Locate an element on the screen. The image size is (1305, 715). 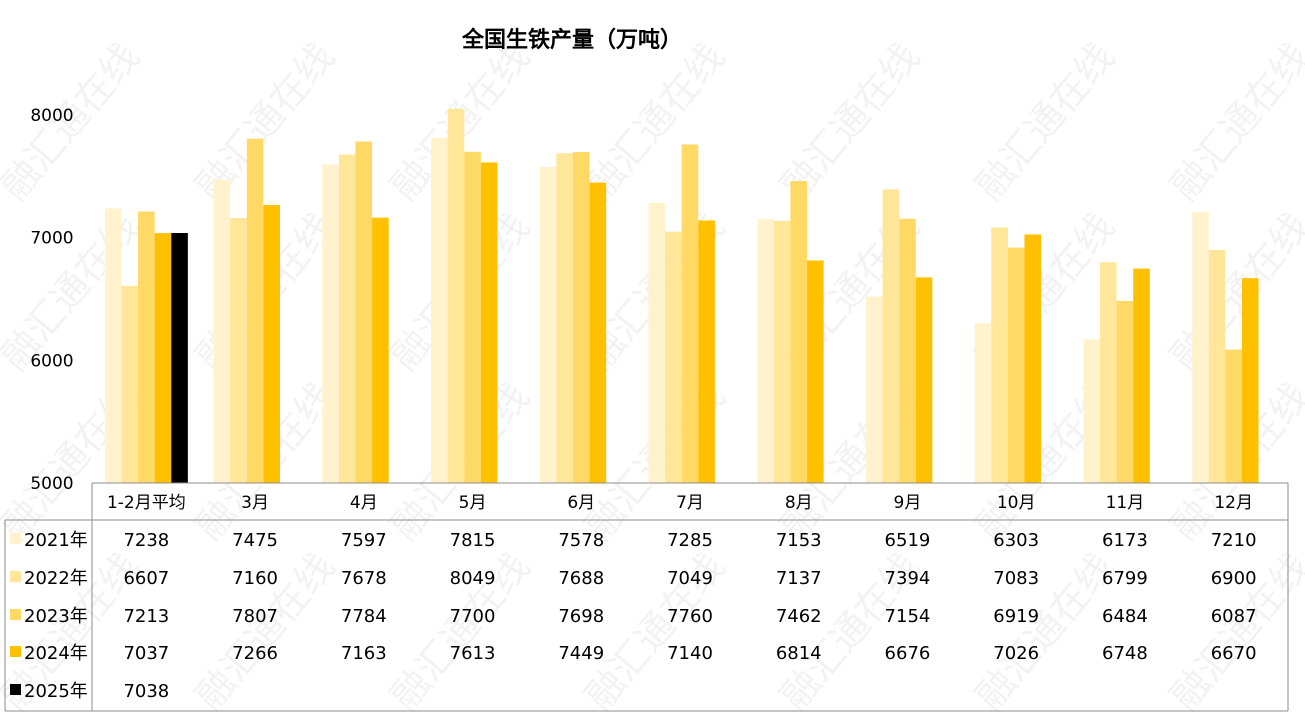
data-label: 7688 is located at coordinates (581, 578).